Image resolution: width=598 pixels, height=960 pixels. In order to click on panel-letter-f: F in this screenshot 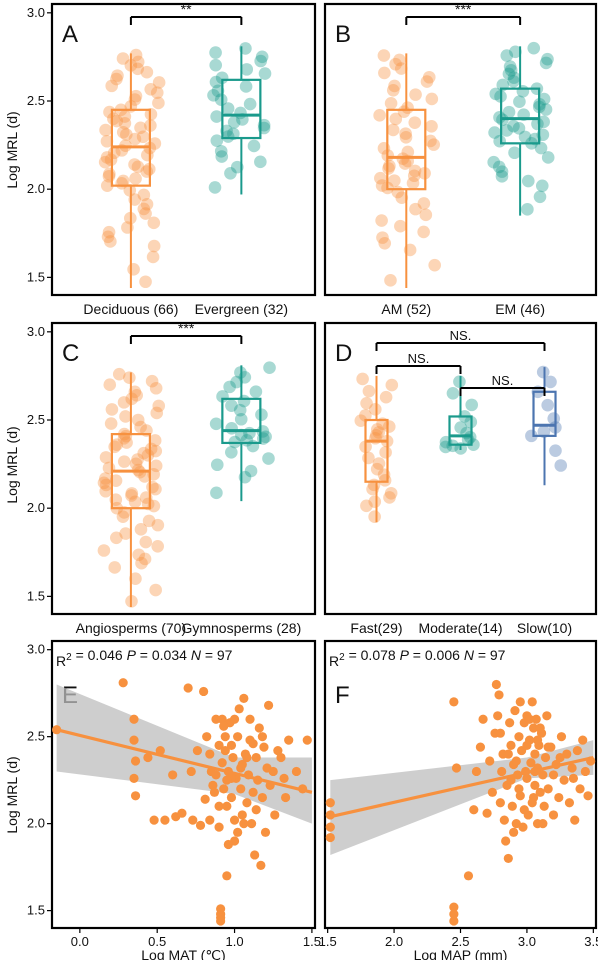, I will do `click(342, 695)`.